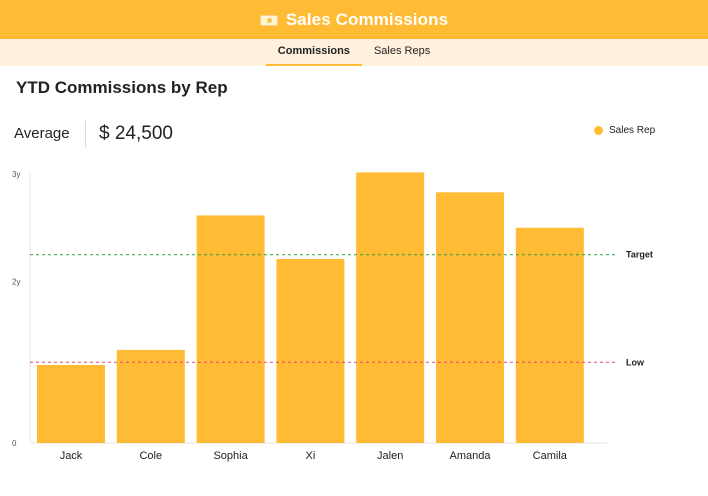 Image resolution: width=708 pixels, height=496 pixels. Describe the element at coordinates (230, 456) in the screenshot. I see `x-tick-label: Sophia` at that location.